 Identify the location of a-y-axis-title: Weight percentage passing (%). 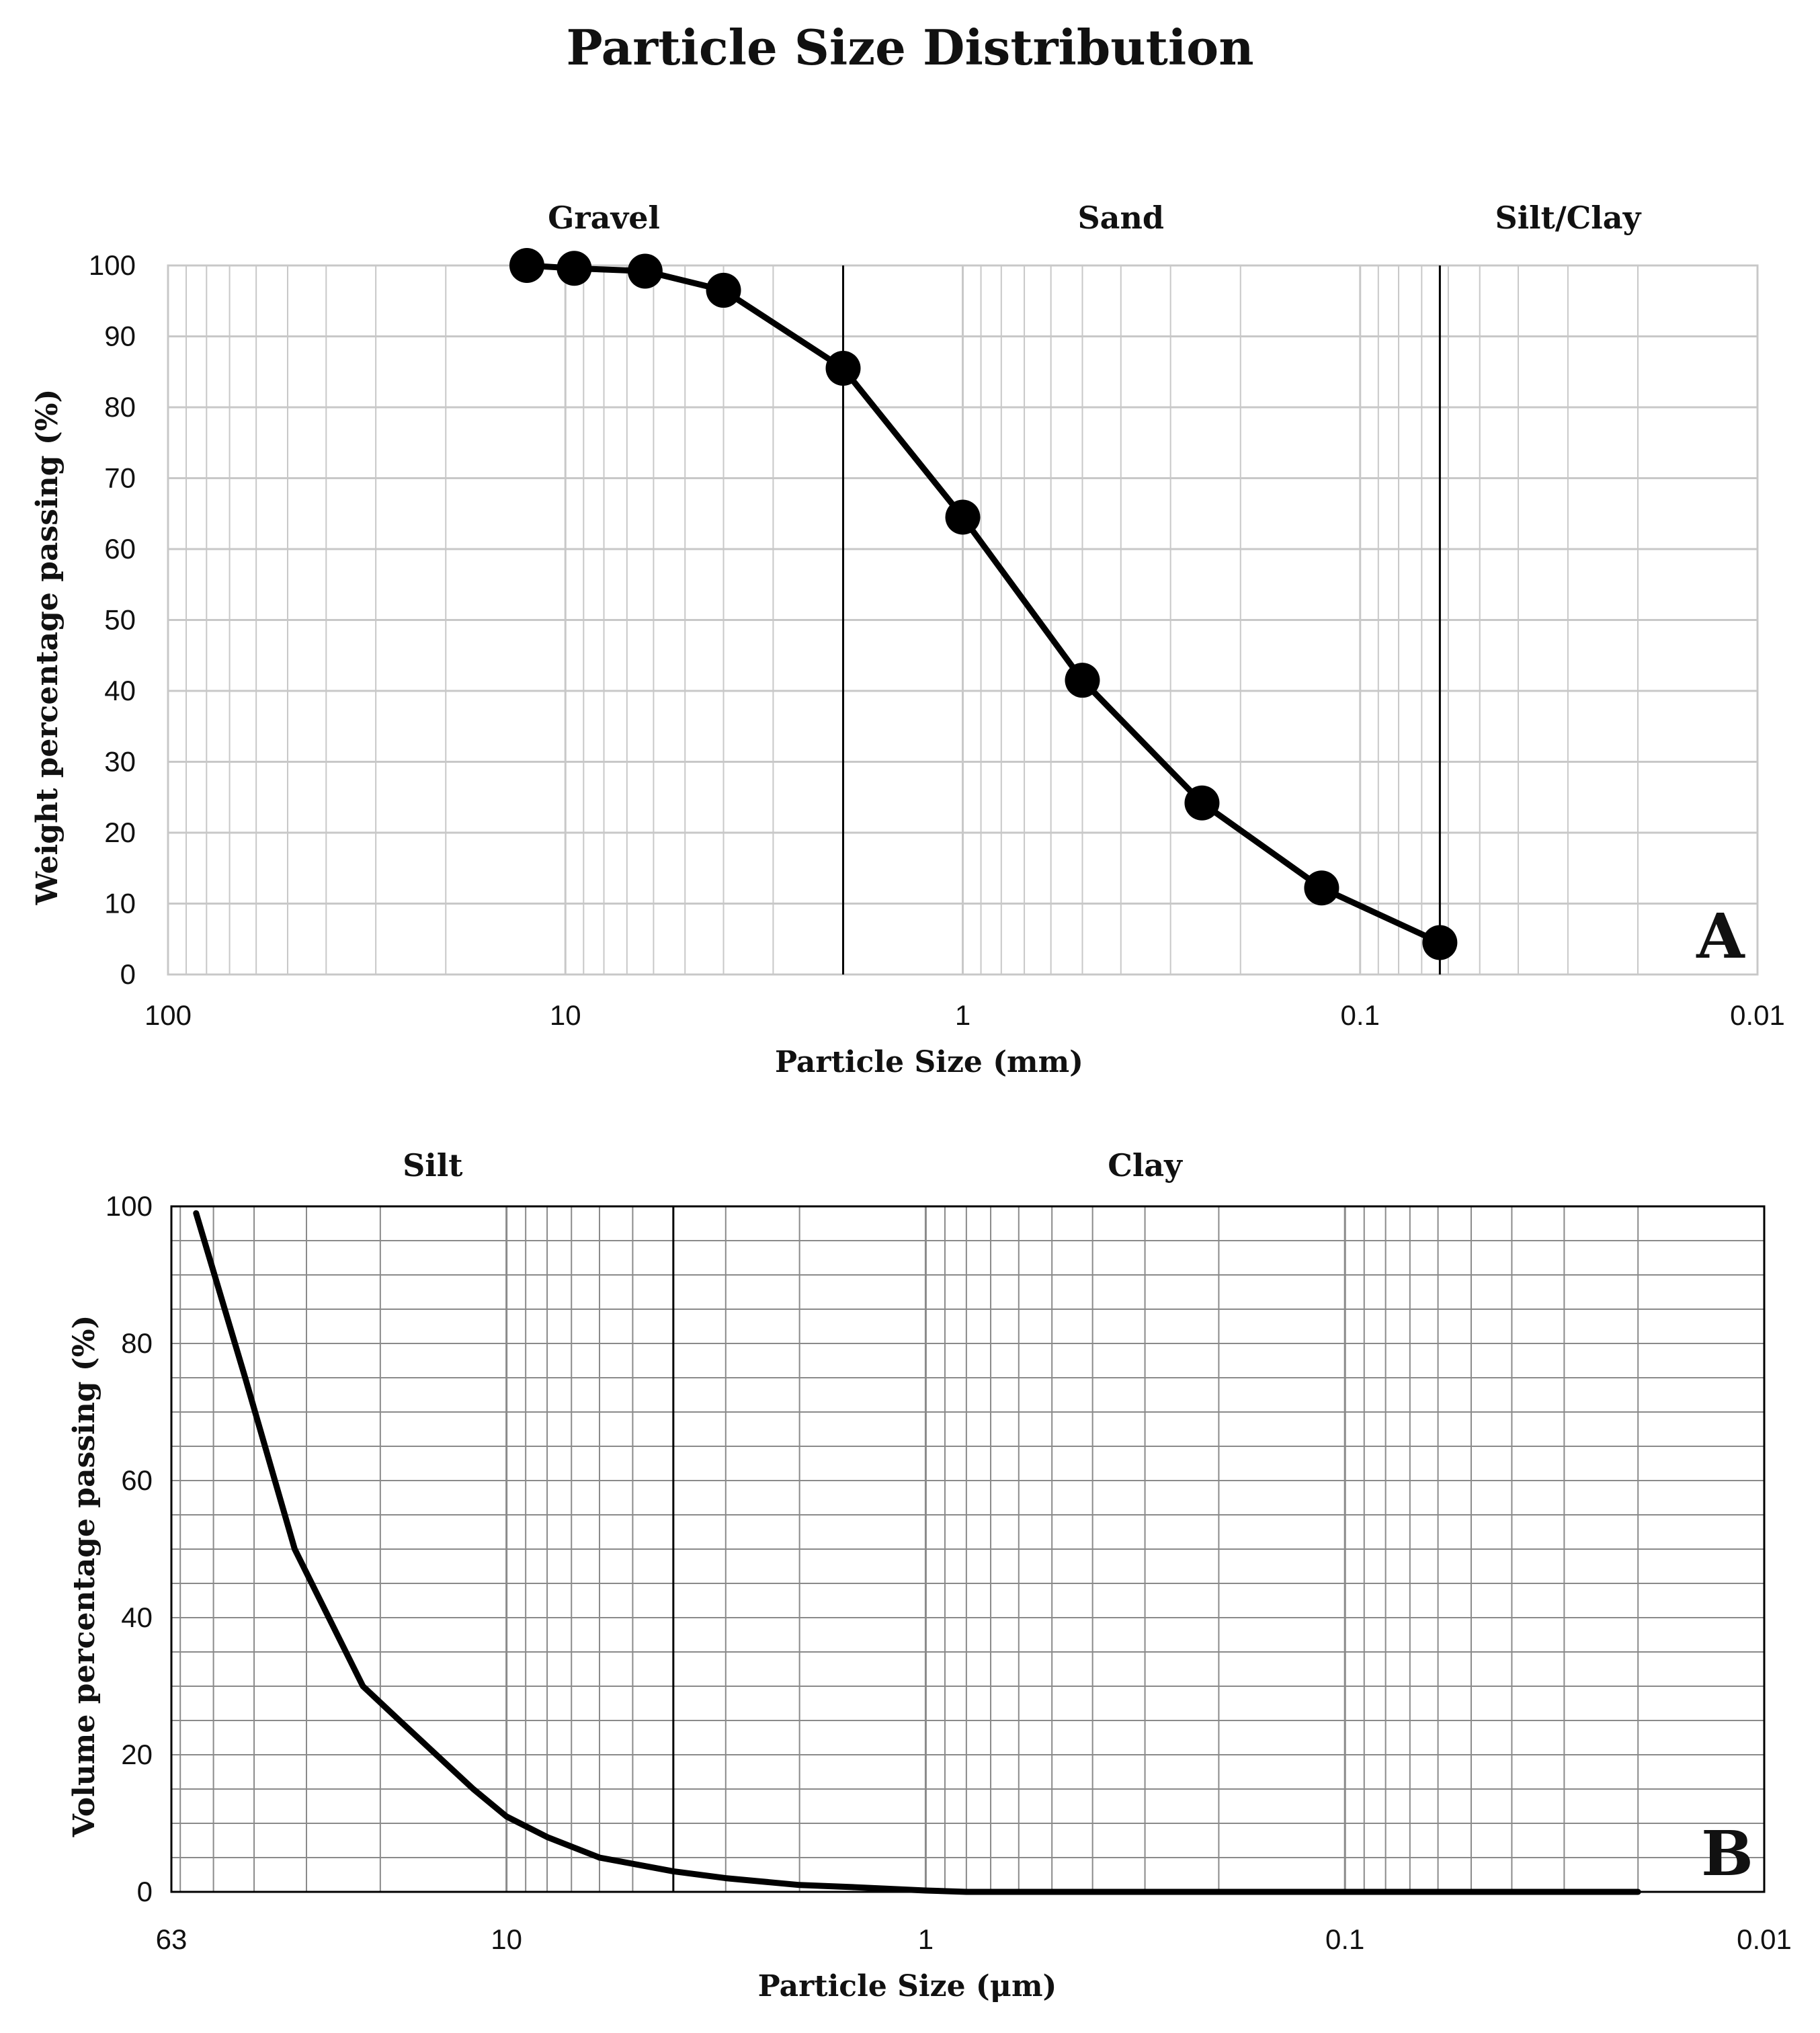
(47, 647).